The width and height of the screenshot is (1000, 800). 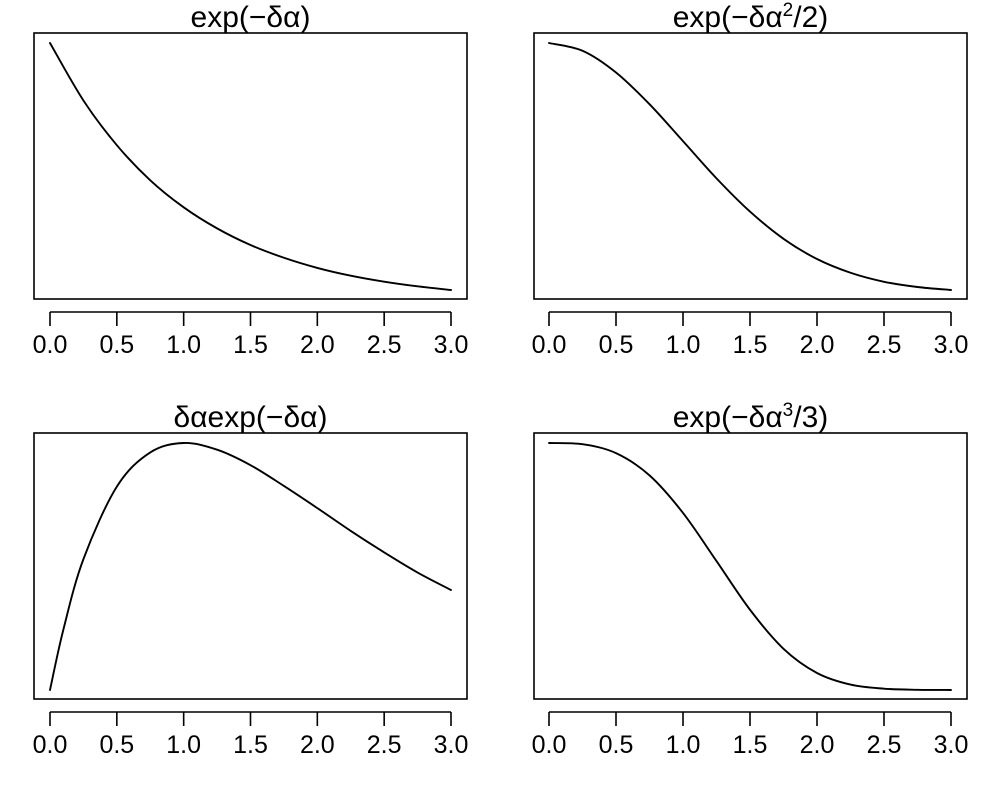 I want to click on panel-title: δαexp(−δα), so click(x=251, y=417).